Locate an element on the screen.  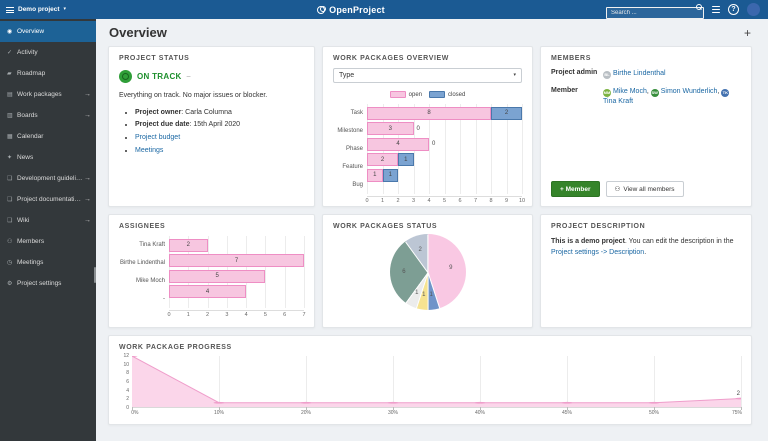
add-member-button: + Member is located at coordinates (575, 189).